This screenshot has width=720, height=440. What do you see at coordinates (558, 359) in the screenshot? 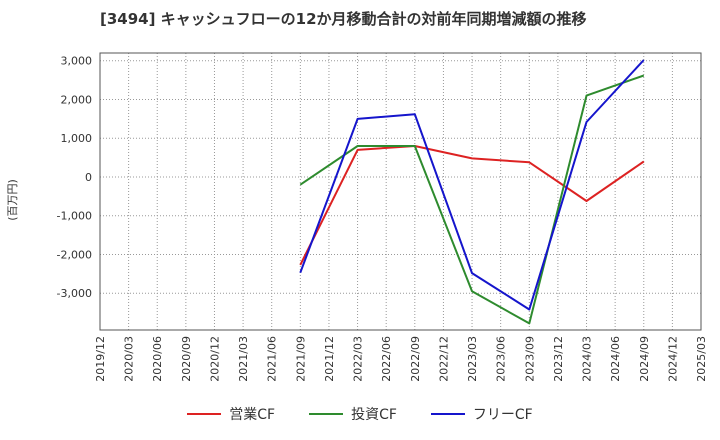
I see `x-tick-label: 2023/12` at bounding box center [558, 359].